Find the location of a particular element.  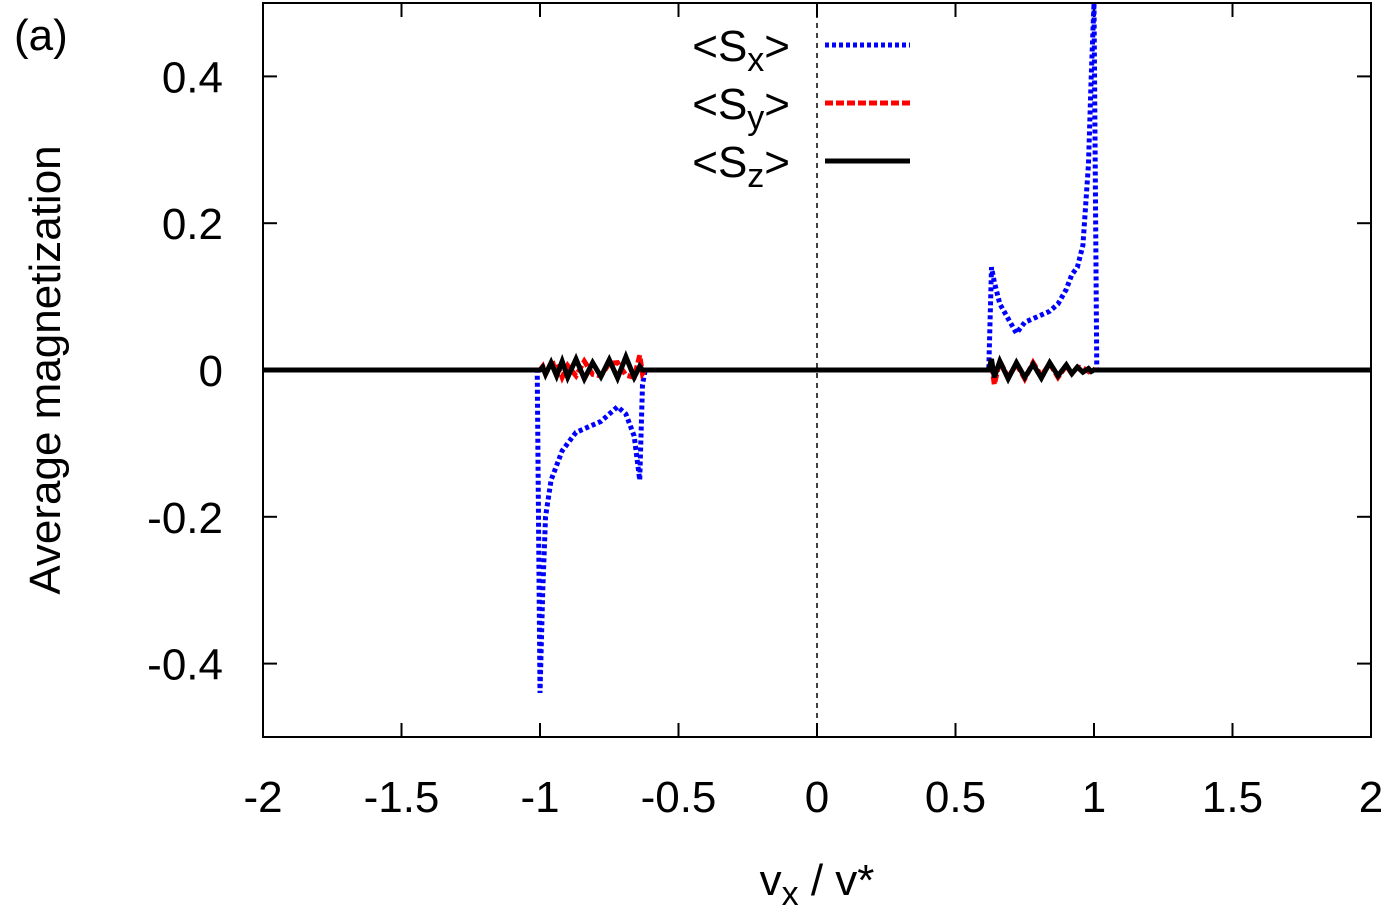

x-tick-label: -1.5 is located at coordinates (402, 797).